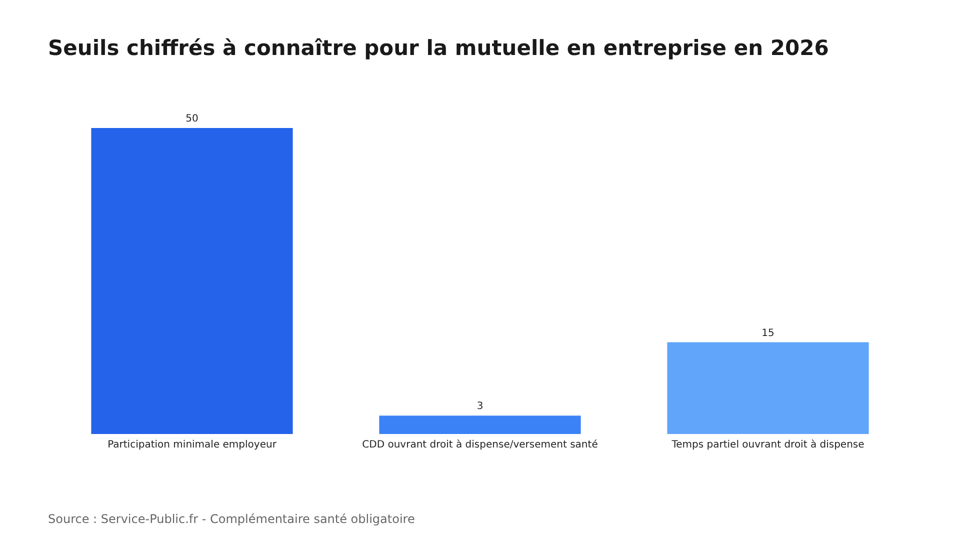  What do you see at coordinates (480, 406) in the screenshot?
I see `data-label: 3` at bounding box center [480, 406].